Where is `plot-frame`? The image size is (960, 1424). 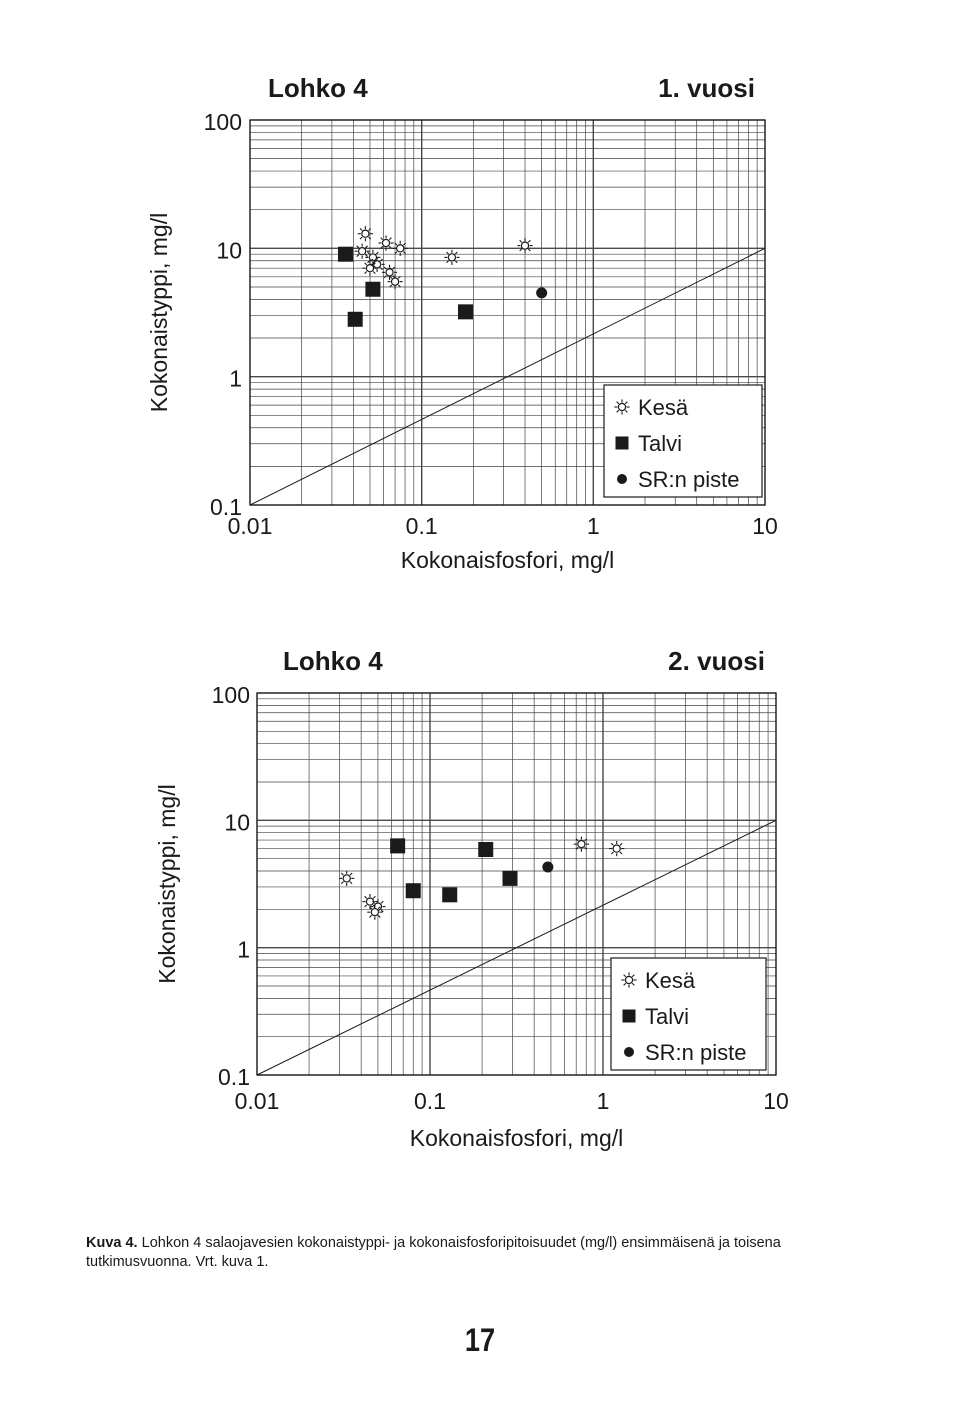 plot-frame is located at coordinates (516, 884).